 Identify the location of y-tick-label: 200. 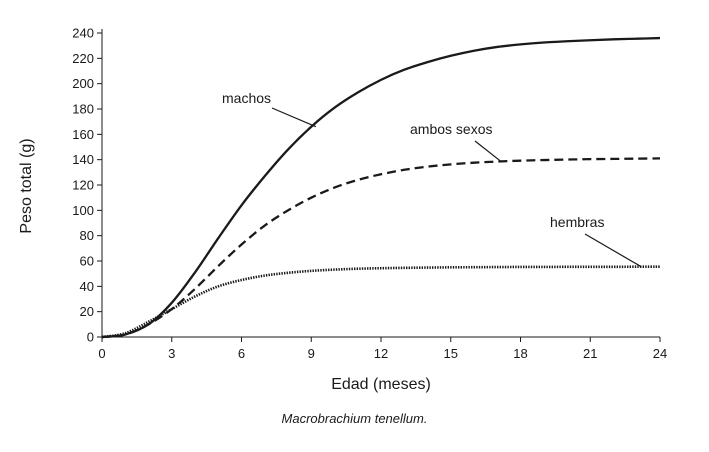
(83, 83).